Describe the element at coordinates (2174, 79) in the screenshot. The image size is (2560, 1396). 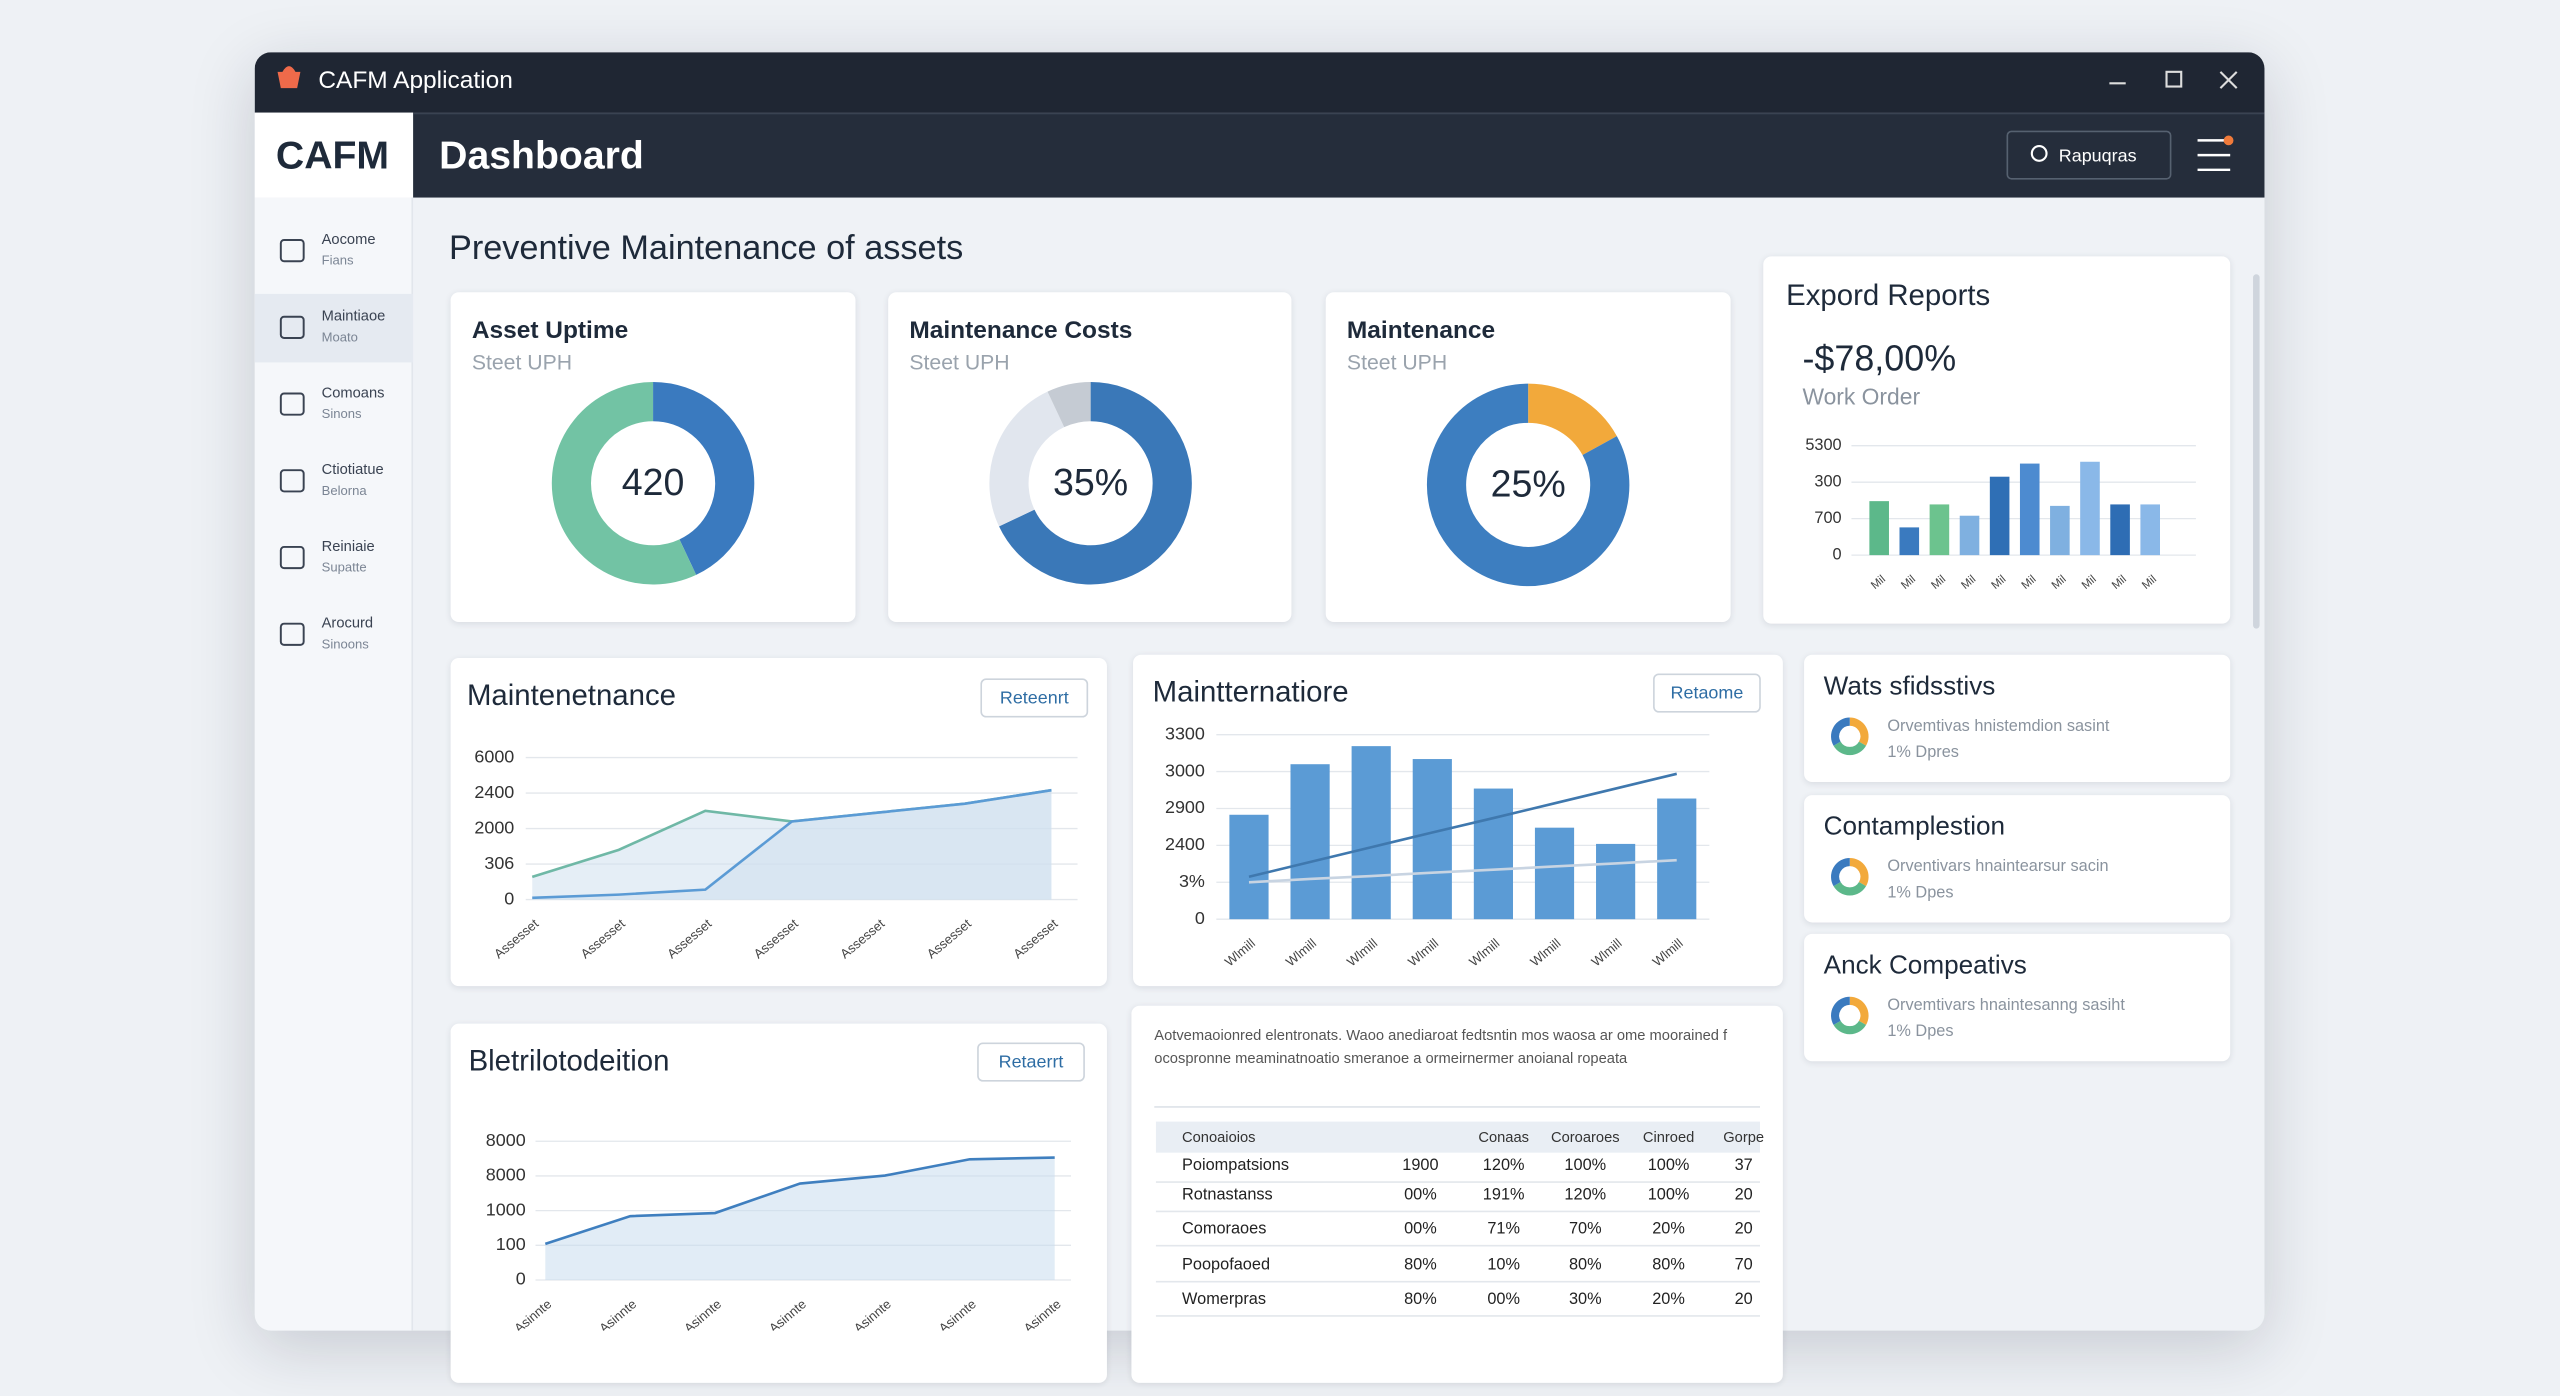
I see `maximize` at that location.